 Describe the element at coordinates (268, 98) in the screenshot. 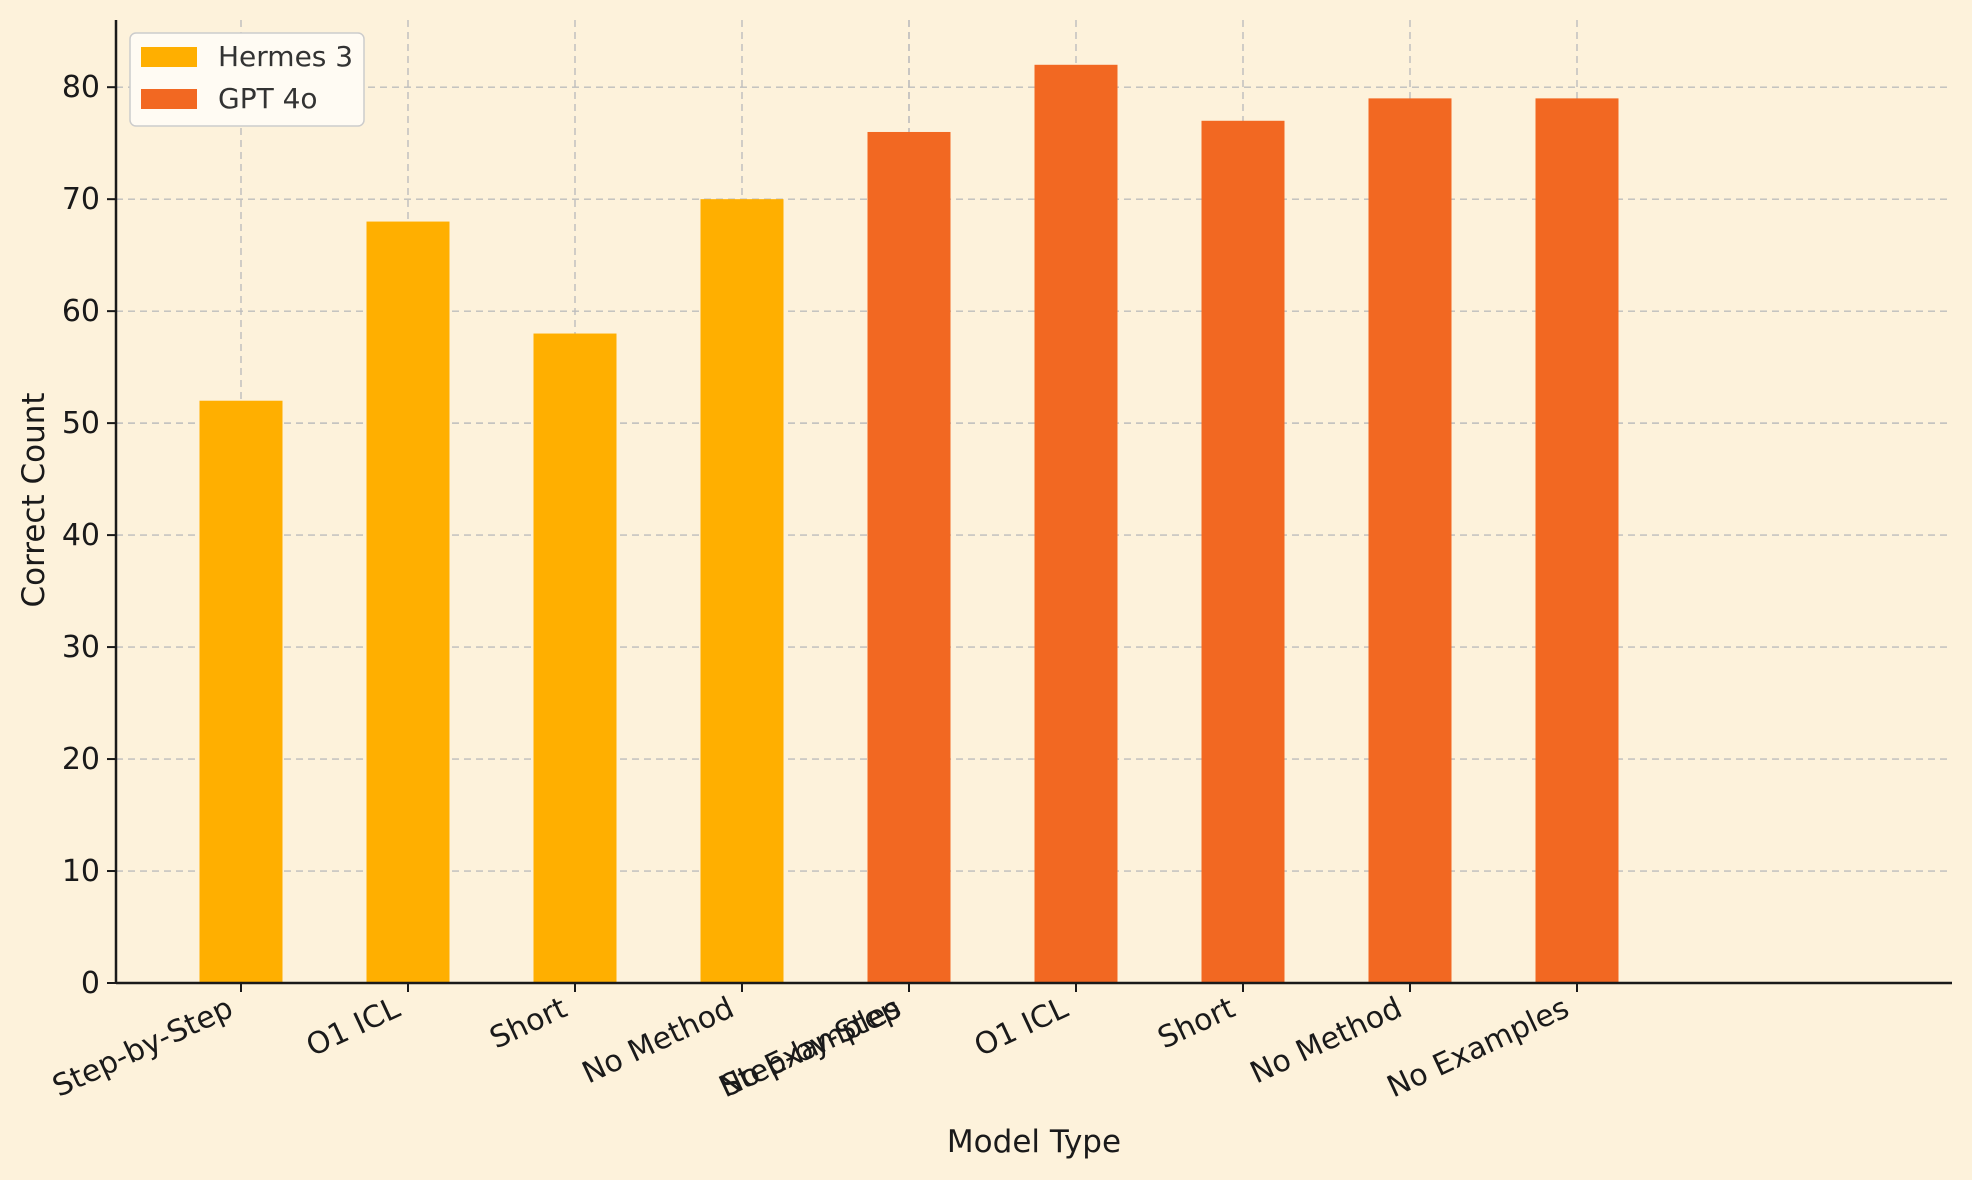

I see `legend-label-gpt-4o: GPT 4o` at that location.